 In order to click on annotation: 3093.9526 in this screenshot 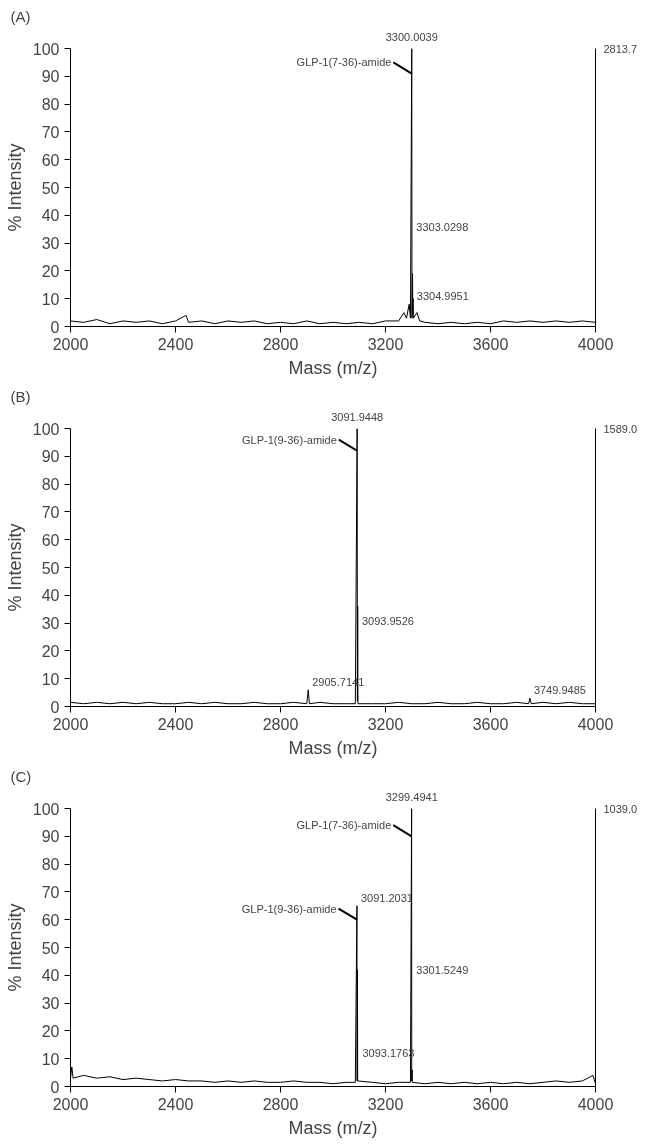, I will do `click(387, 620)`.